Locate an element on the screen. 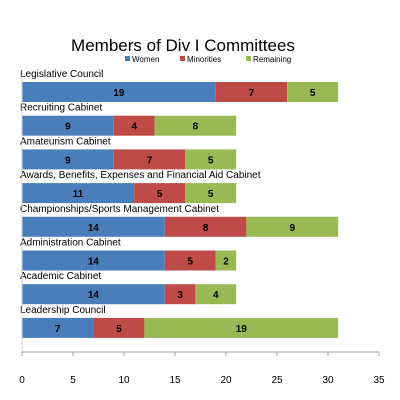 This screenshot has width=400, height=400. x-tick-label-6: 30 is located at coordinates (328, 380).